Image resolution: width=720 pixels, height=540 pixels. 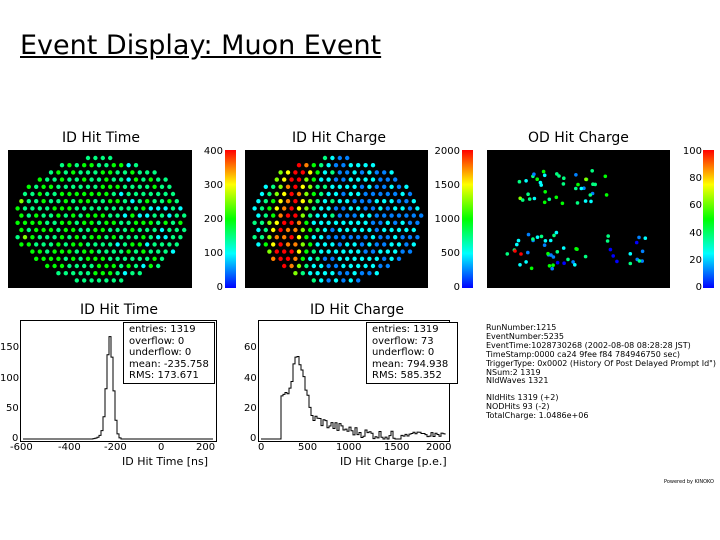 What do you see at coordinates (537, 416) in the screenshot?
I see `total-charge: TotalCharge: 1.0486e+06` at bounding box center [537, 416].